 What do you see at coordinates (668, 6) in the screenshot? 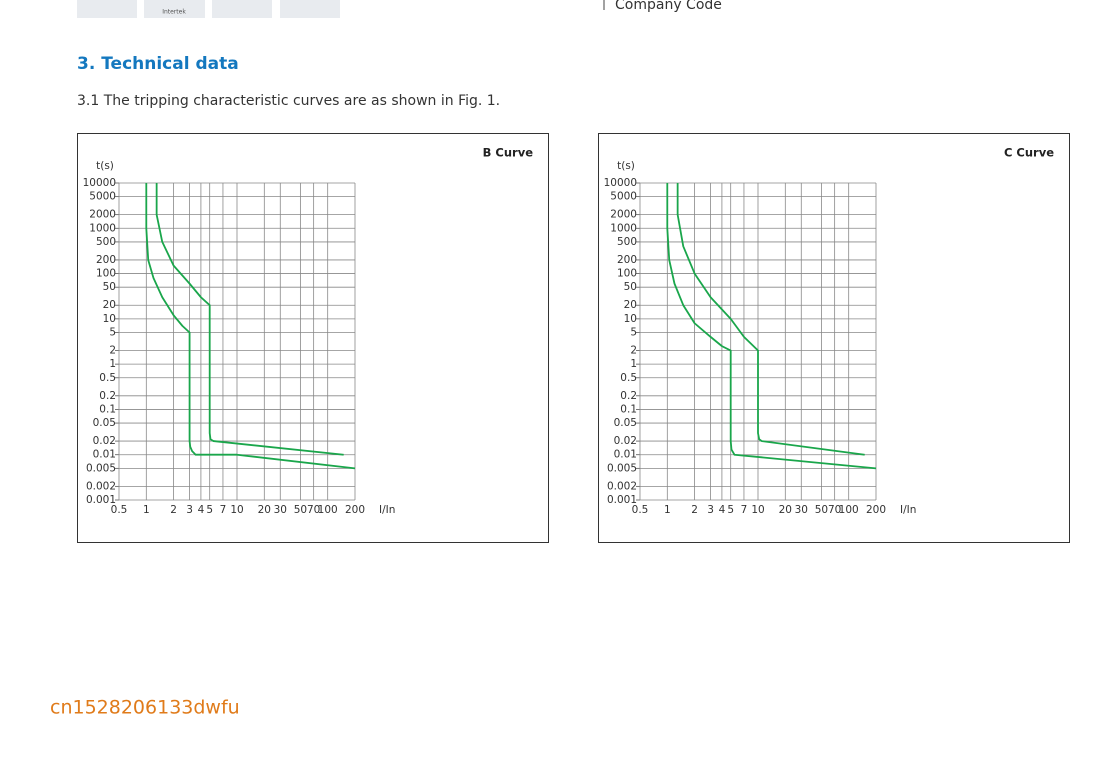
I see `header-text: Company Code` at bounding box center [668, 6].